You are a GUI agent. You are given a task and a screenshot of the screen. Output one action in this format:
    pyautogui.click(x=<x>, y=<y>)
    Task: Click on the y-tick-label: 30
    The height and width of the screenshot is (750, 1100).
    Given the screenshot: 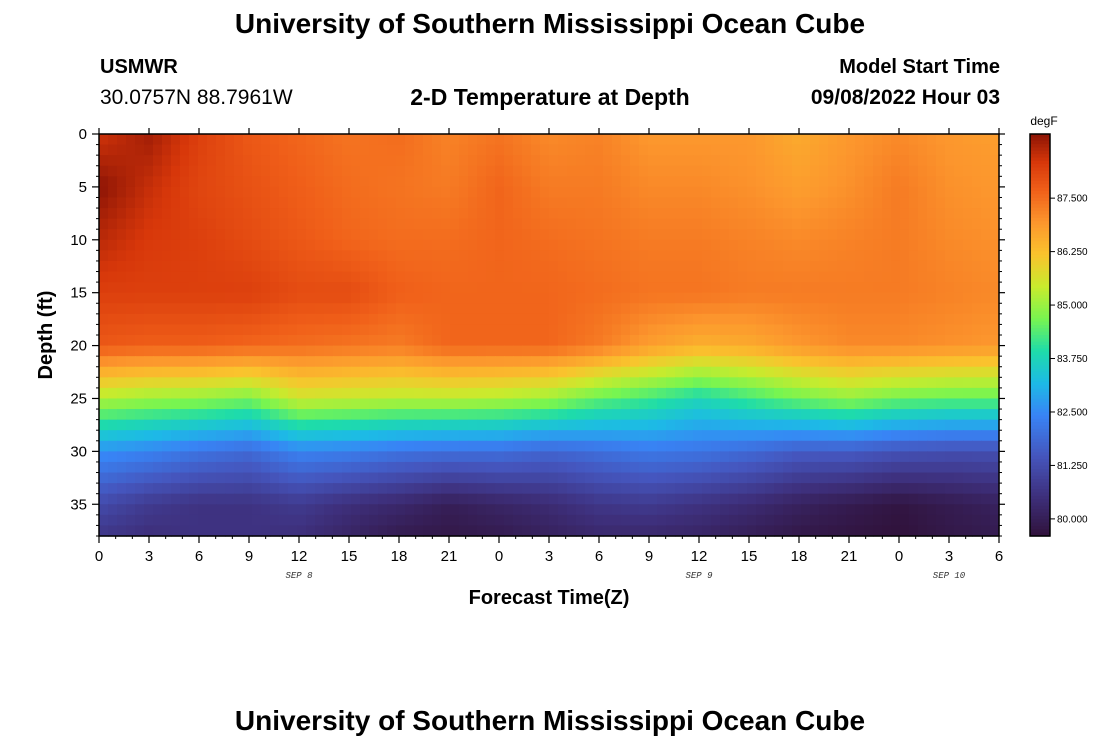 What is the action you would take?
    pyautogui.click(x=78, y=451)
    